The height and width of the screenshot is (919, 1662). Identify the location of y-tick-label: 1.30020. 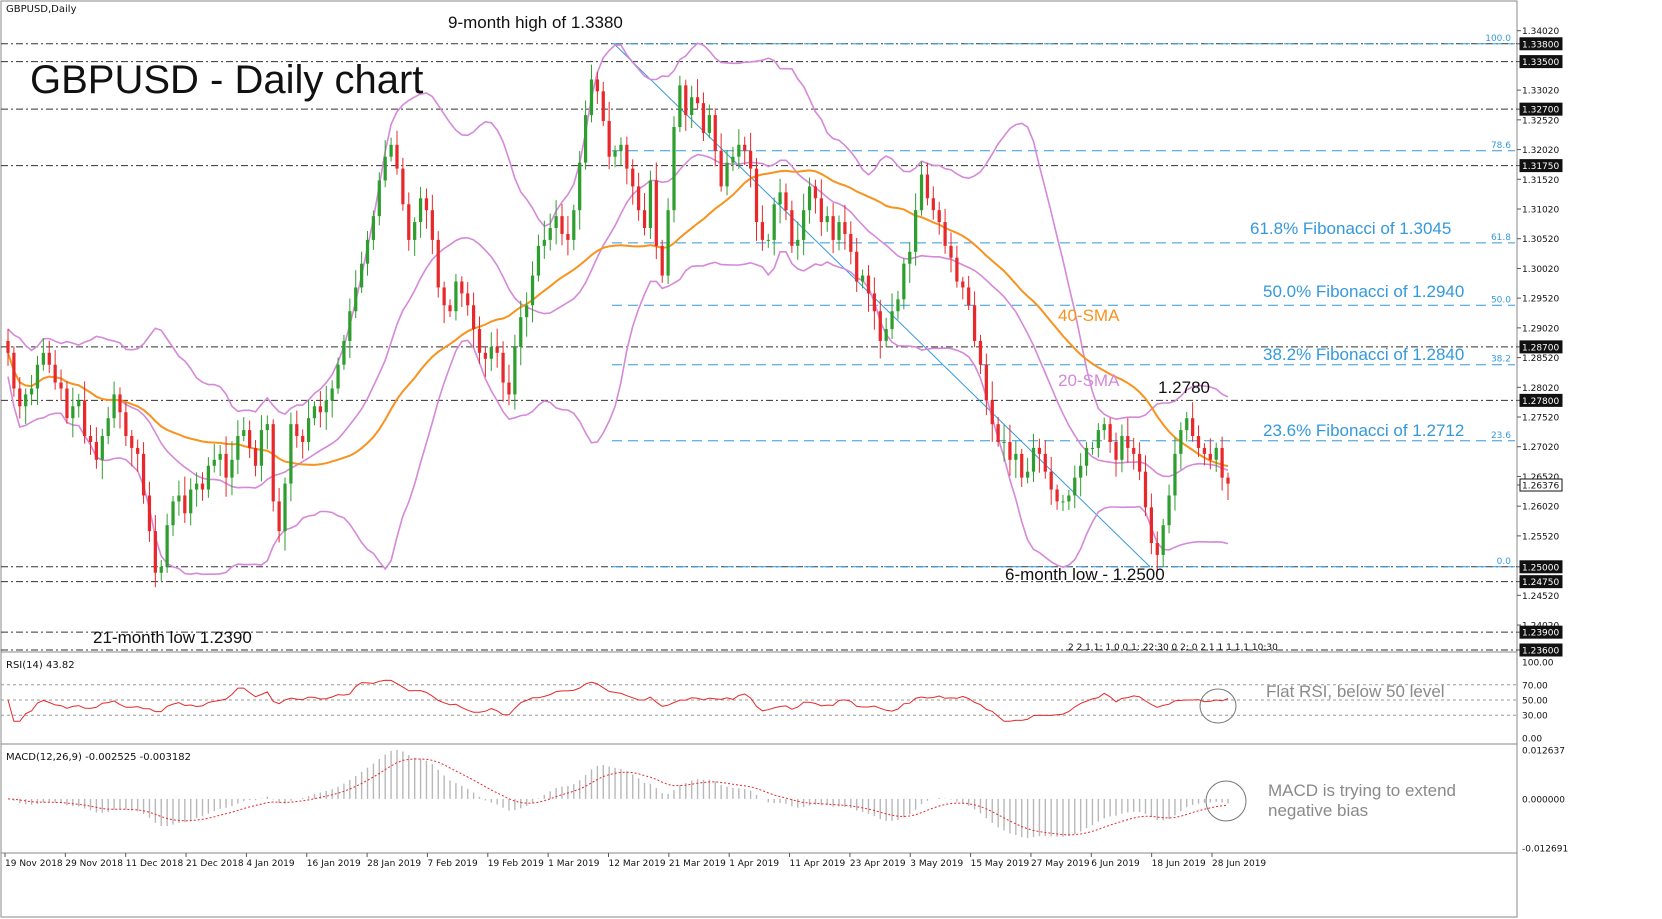
(1540, 270).